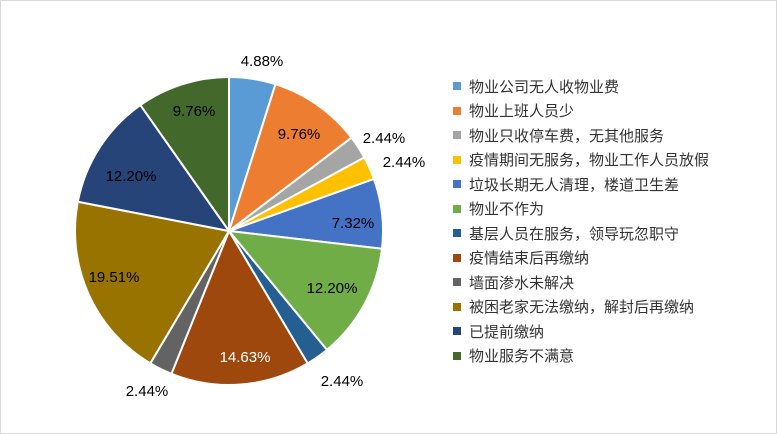  Describe the element at coordinates (262, 61) in the screenshot. I see `data-label: 4.88%` at that location.